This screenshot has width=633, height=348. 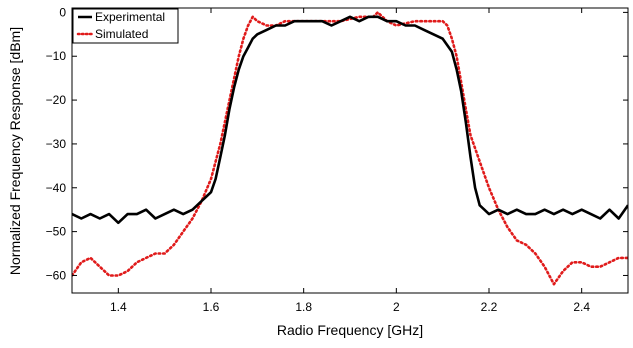 What do you see at coordinates (56, 56) in the screenshot?
I see `y-tick-label: −10` at bounding box center [56, 56].